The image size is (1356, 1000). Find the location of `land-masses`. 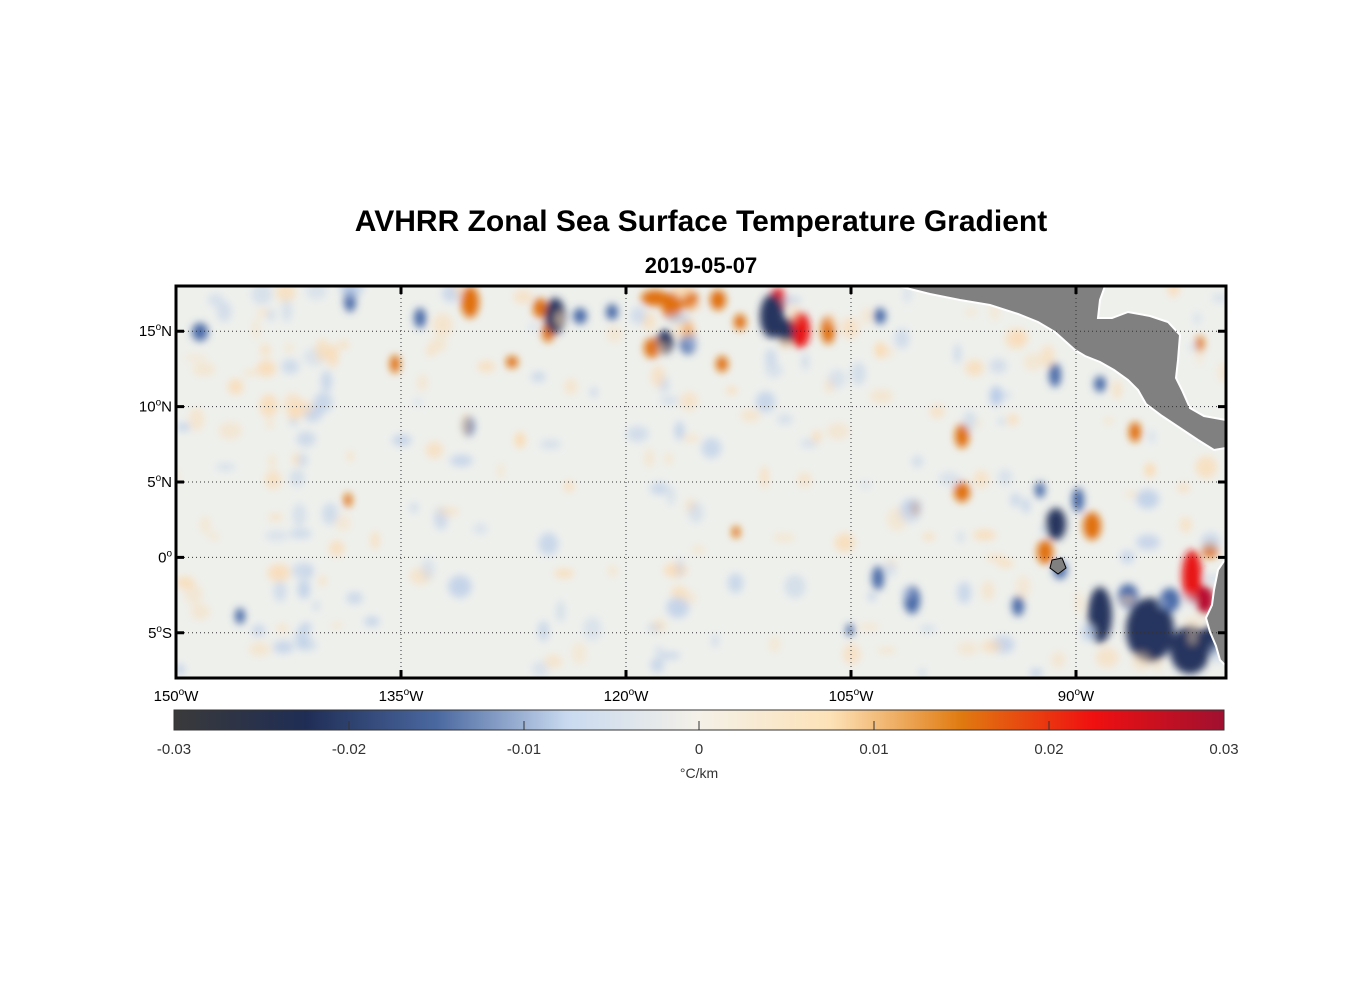

land-masses is located at coordinates (1061, 477).